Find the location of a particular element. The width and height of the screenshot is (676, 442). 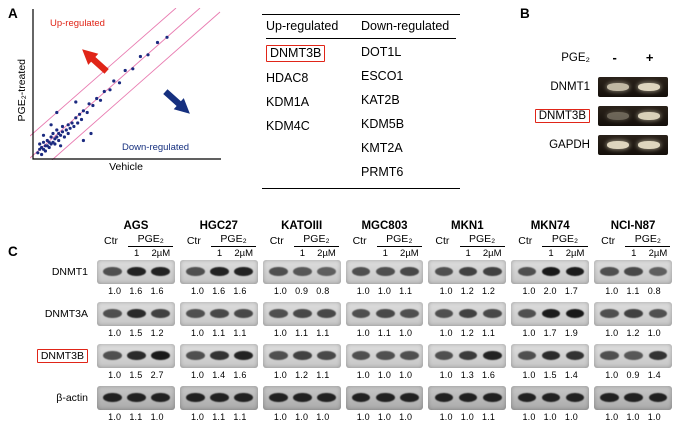

x-axis-label: Vehicle is located at coordinates (126, 167).